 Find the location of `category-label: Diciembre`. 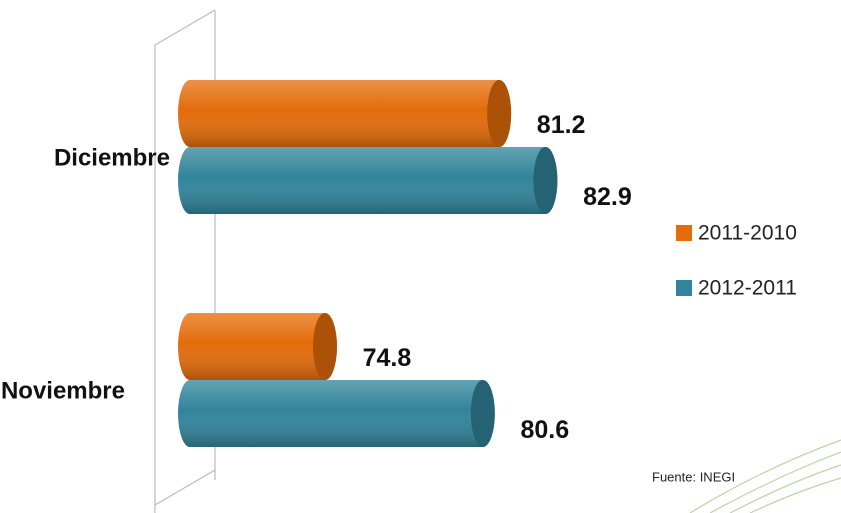

category-label: Diciembre is located at coordinates (112, 157).